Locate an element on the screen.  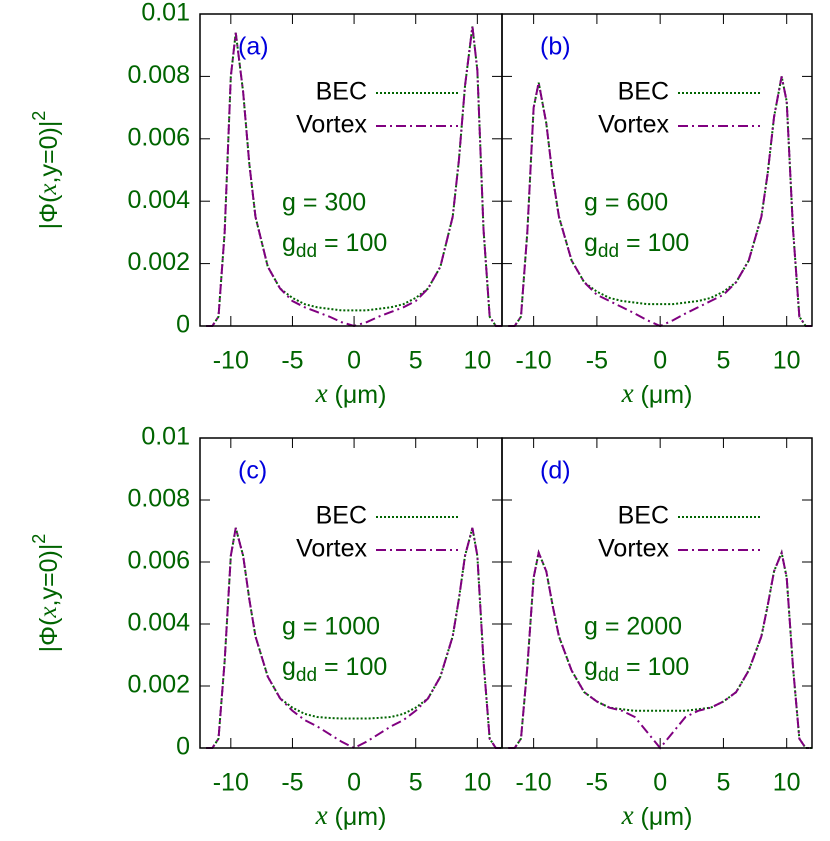
panel-label: (d) is located at coordinates (555, 471).